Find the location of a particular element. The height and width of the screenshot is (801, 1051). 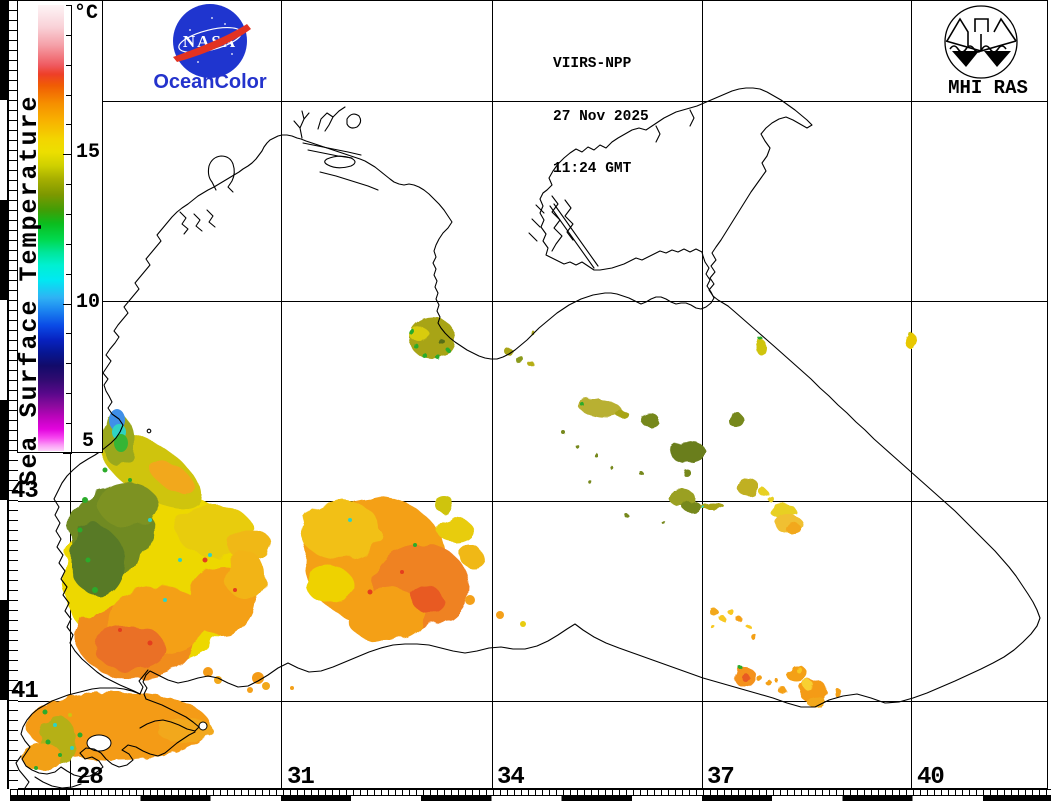

lon-label-31: 31 is located at coordinates (301, 777).